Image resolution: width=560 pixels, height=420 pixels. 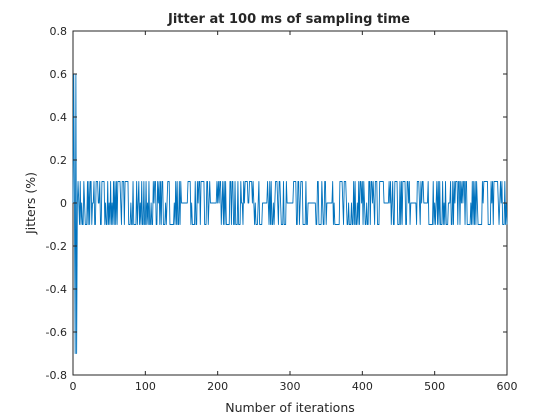 What do you see at coordinates (59, 160) in the screenshot?
I see `y-tick-label: 0.2` at bounding box center [59, 160].